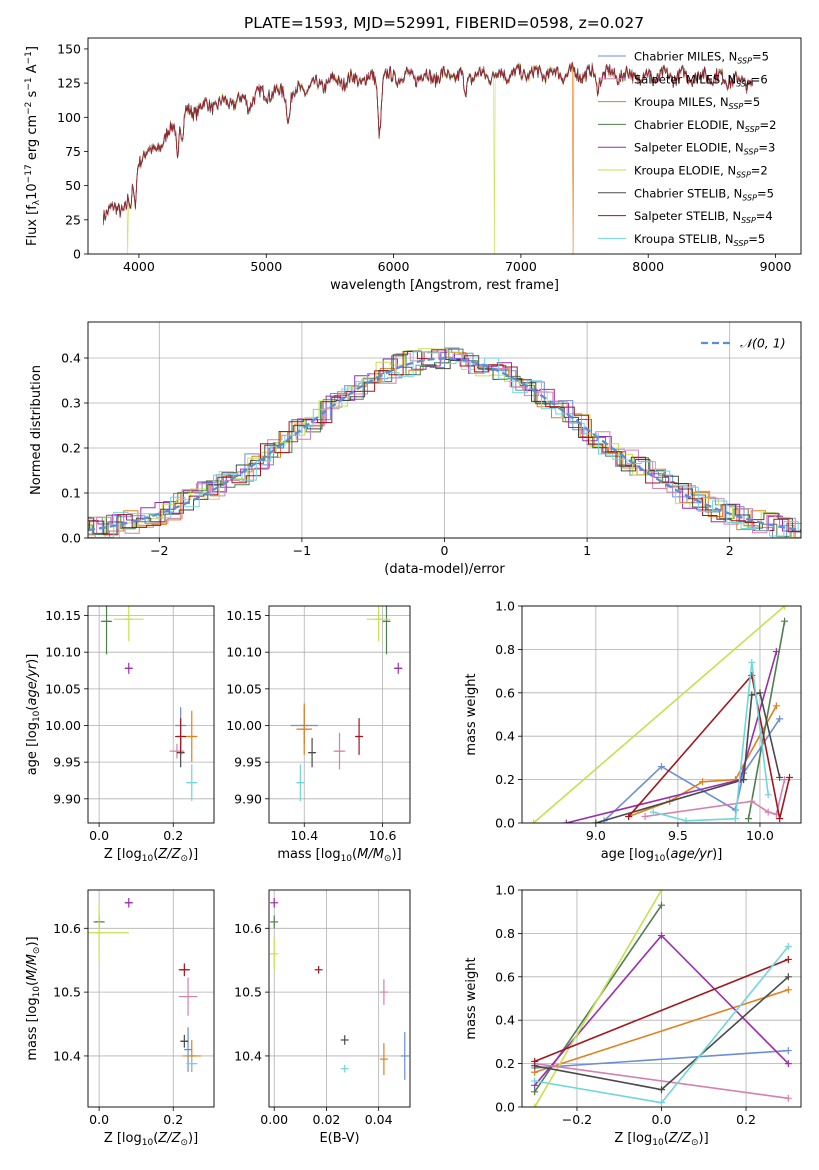 Image resolution: width=819 pixels, height=1170 pixels. I want to click on legend-entry-4: Salpeter ELODIE, NSSP=3, so click(704, 149).